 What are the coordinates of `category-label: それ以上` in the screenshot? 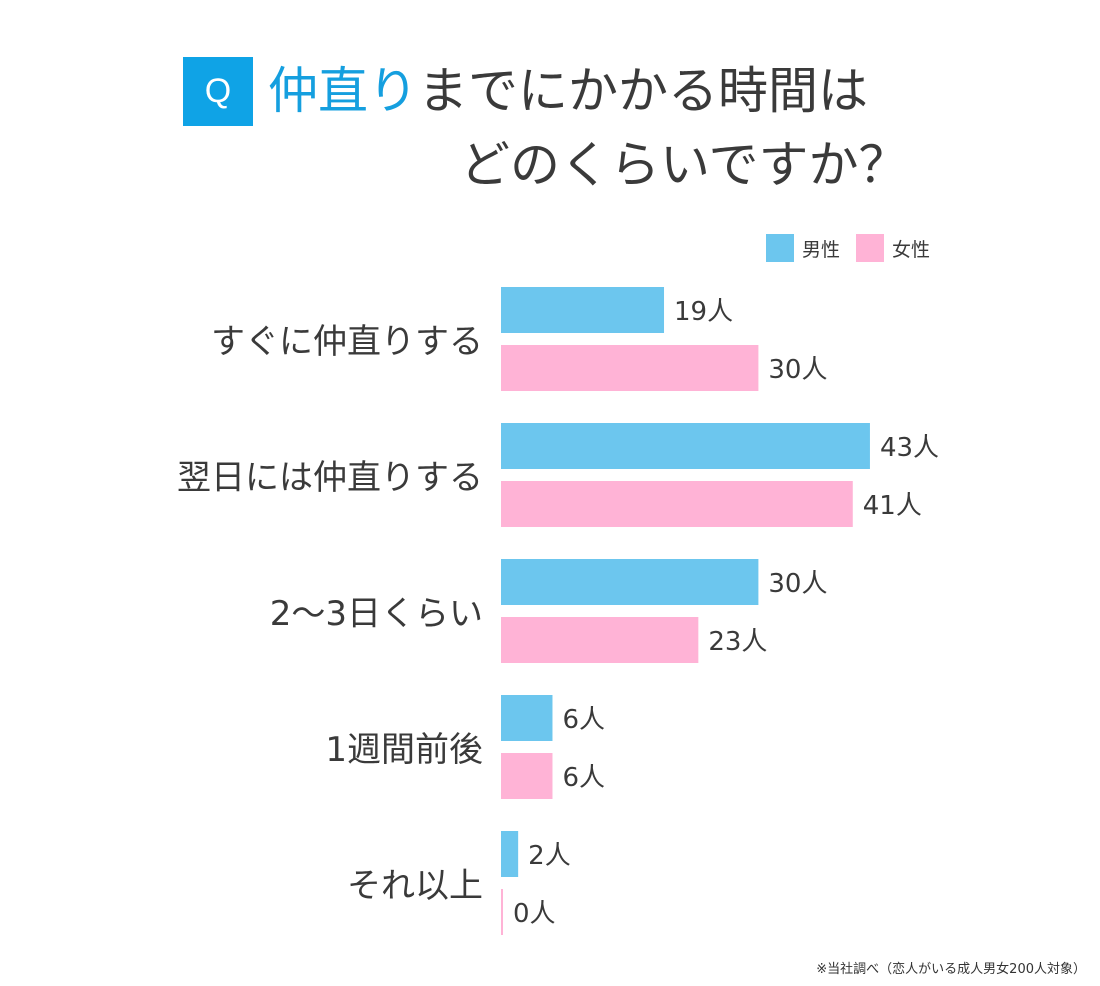 It's located at (415, 886).